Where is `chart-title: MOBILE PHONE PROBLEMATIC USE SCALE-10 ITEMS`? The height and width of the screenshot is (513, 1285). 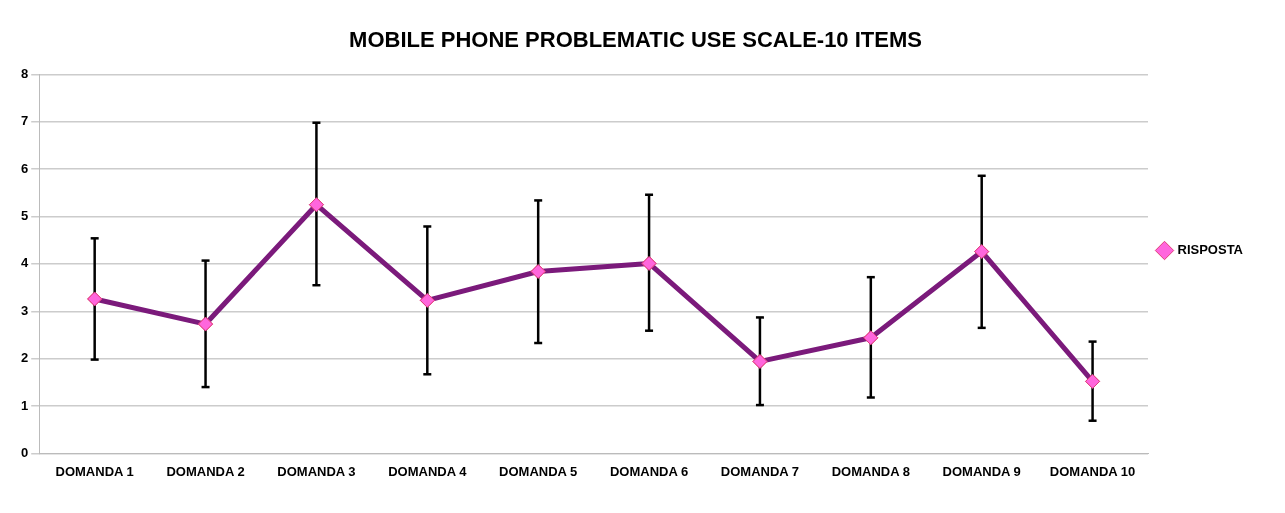
chart-title: MOBILE PHONE PROBLEMATIC USE SCALE-10 ITEMS is located at coordinates (635, 40).